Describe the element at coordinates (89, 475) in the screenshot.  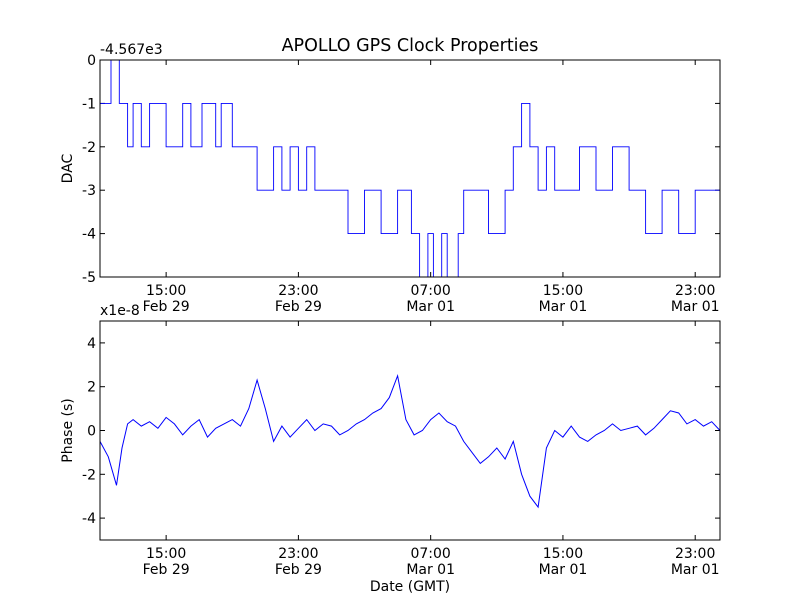
I see `phase-y-tick-label: -2` at that location.